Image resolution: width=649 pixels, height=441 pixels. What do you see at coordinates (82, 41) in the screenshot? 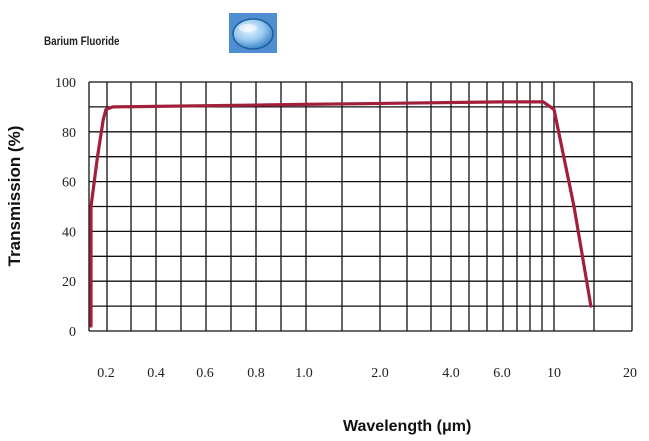
I see `chart-title: Barium Fluoride` at bounding box center [82, 41].